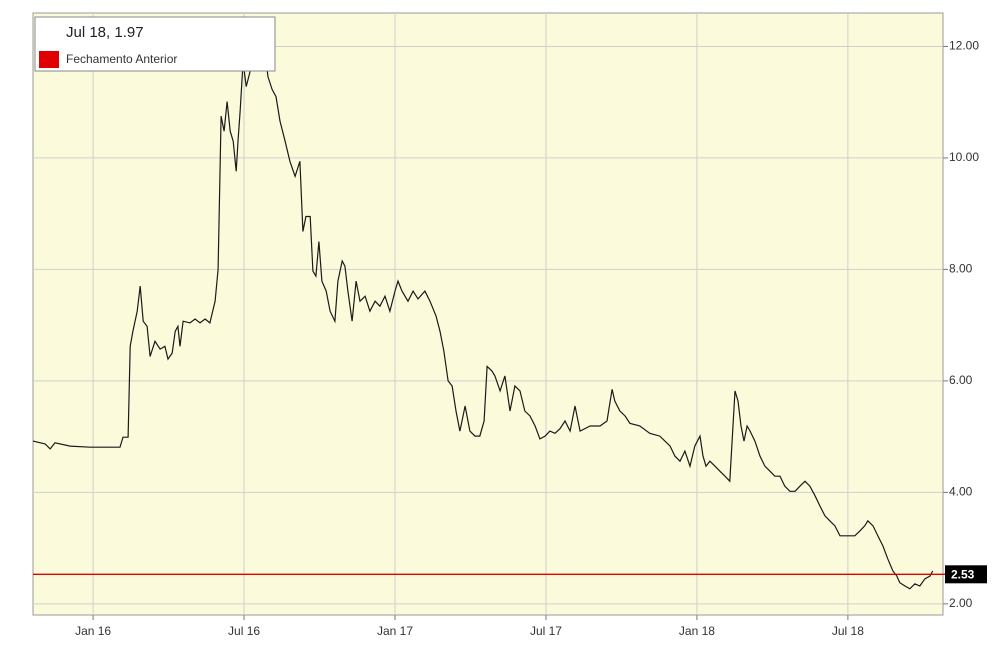  Describe the element at coordinates (963, 574) in the screenshot. I see `reference-label: 2.53` at that location.